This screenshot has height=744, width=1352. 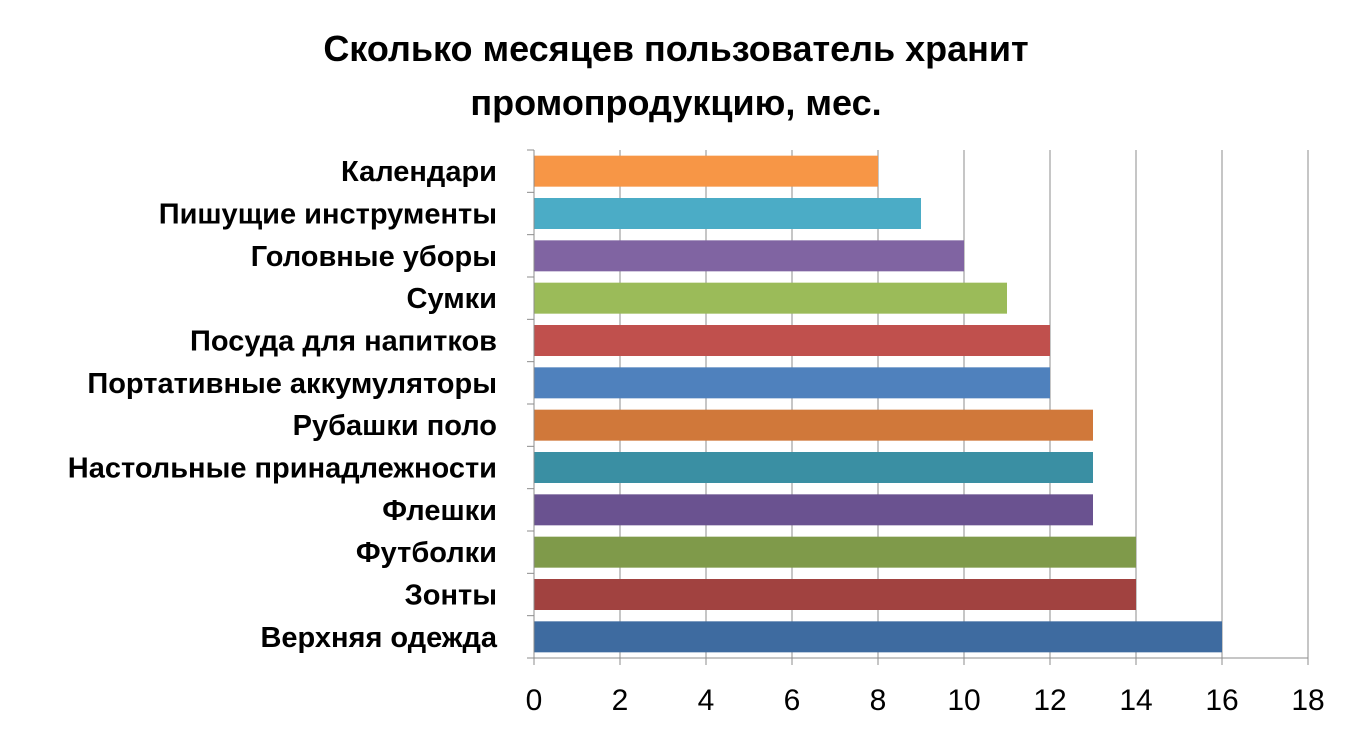 What do you see at coordinates (343, 342) in the screenshot?
I see `category-label: Посуда для напитков` at bounding box center [343, 342].